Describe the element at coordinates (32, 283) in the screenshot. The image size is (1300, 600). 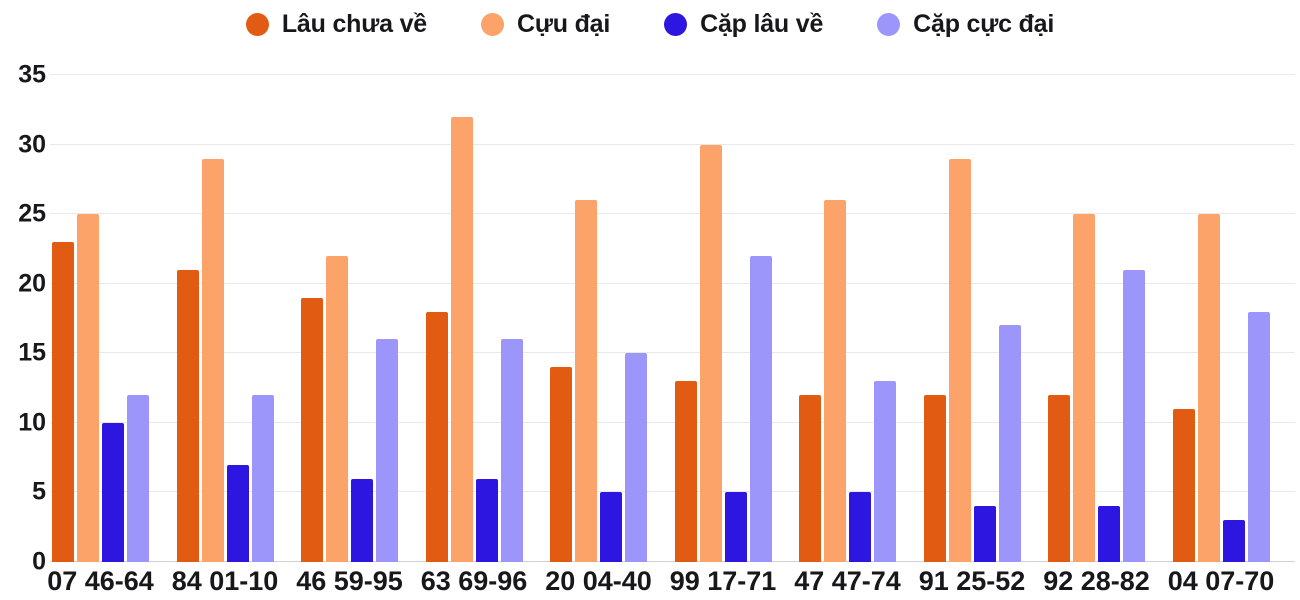
I see `y-axis-tick-label: 20` at that location.